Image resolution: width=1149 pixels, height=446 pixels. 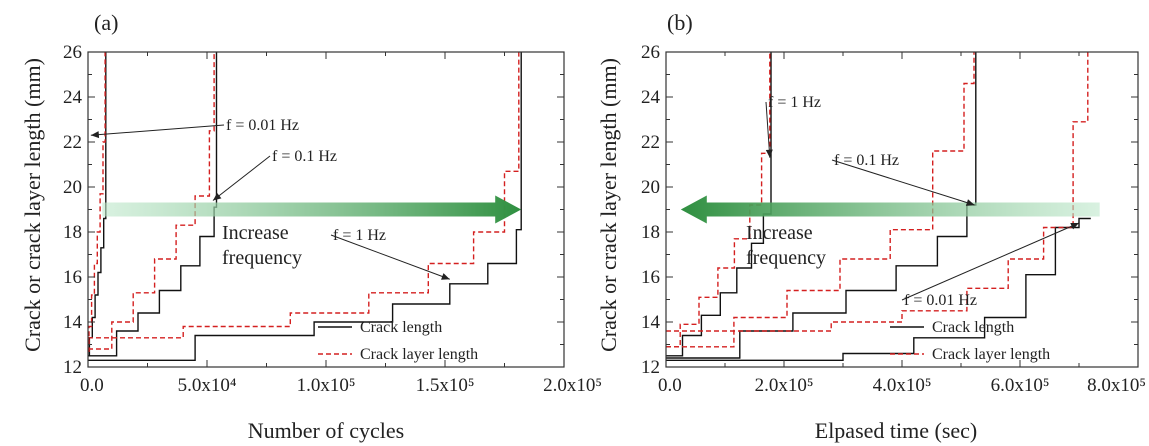 I want to click on y-tick-label-b: 18, so click(x=650, y=232).